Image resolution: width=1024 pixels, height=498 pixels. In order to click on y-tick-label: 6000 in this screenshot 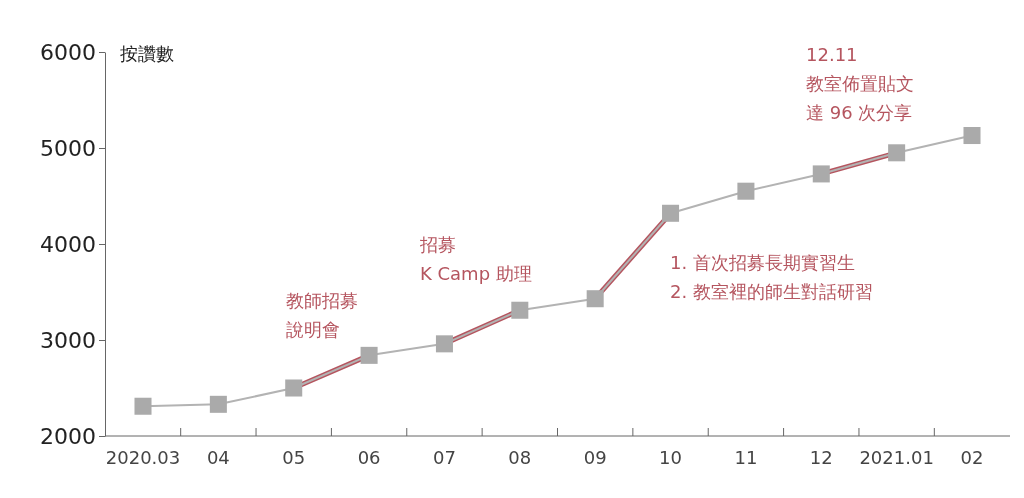, I will do `click(68, 52)`.